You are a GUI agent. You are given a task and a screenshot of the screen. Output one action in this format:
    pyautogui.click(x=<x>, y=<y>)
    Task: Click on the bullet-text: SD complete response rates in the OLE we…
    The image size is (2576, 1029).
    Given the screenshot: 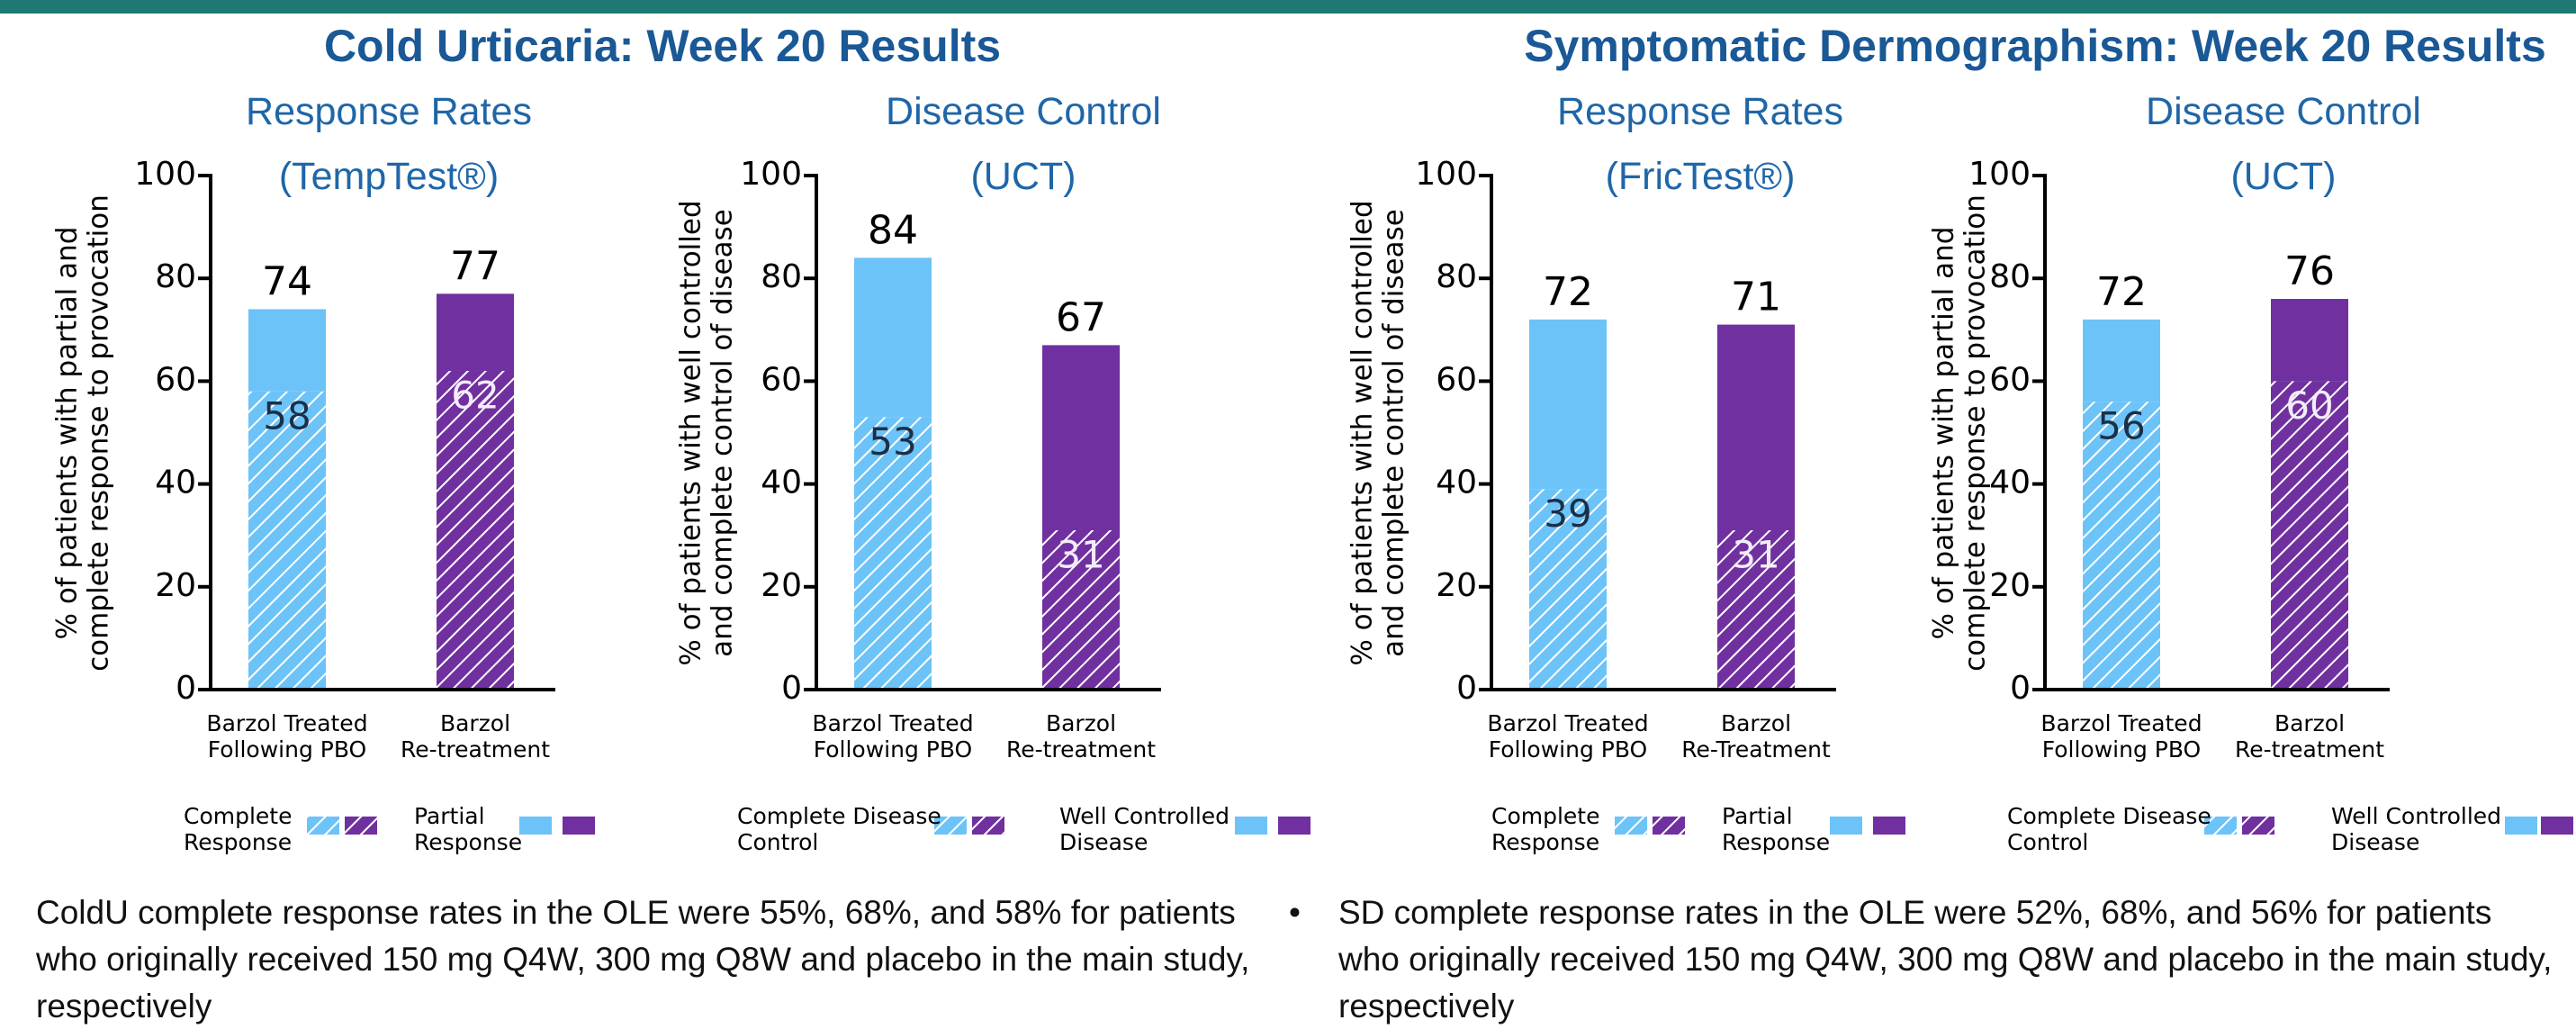 What is the action you would take?
    pyautogui.click(x=1945, y=959)
    